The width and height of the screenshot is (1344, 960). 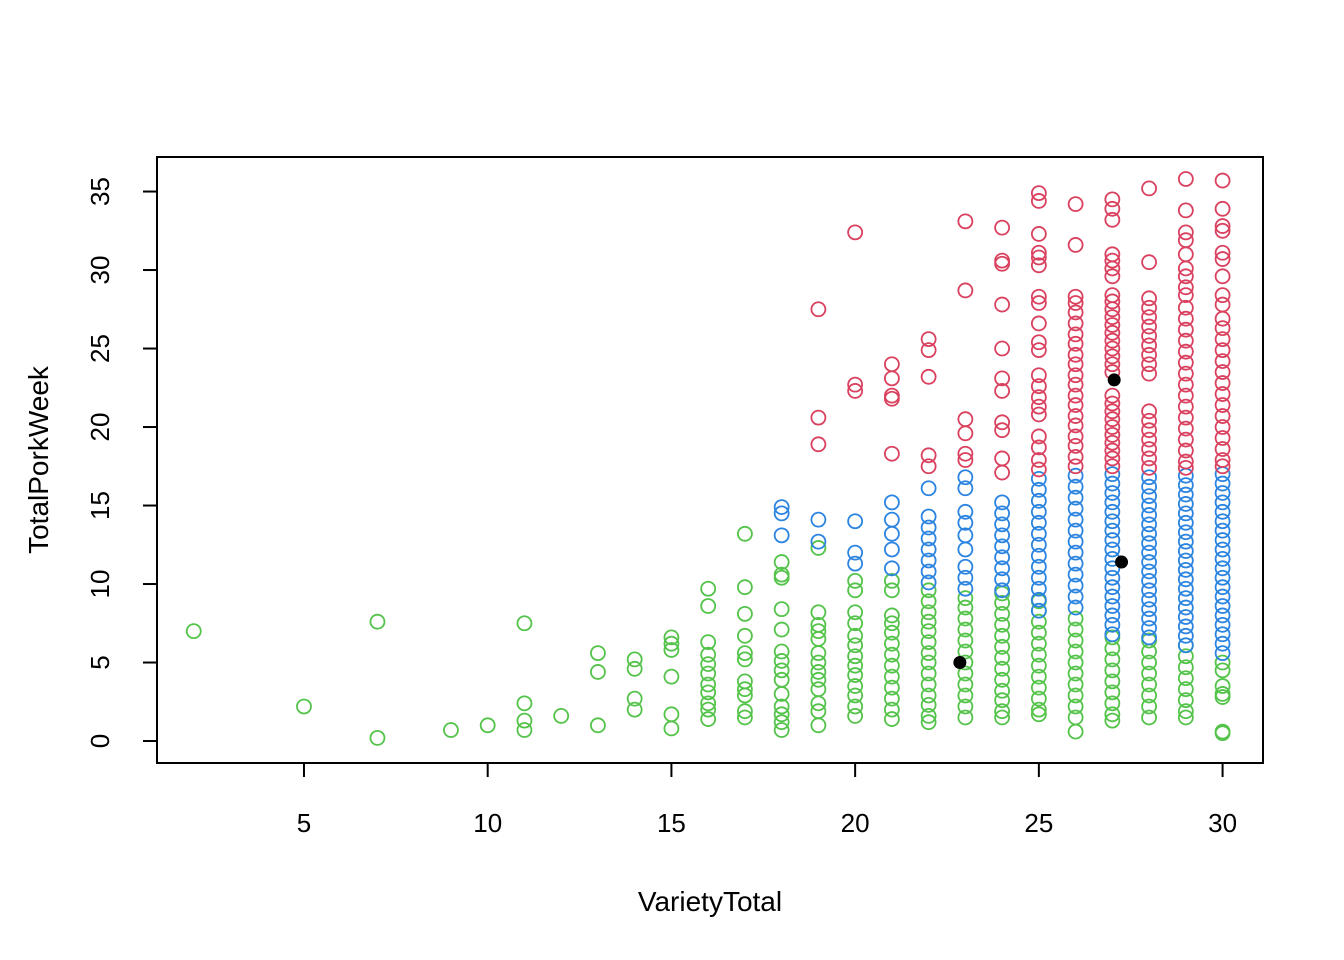 What do you see at coordinates (100, 191) in the screenshot?
I see `y-tick-label: 35` at bounding box center [100, 191].